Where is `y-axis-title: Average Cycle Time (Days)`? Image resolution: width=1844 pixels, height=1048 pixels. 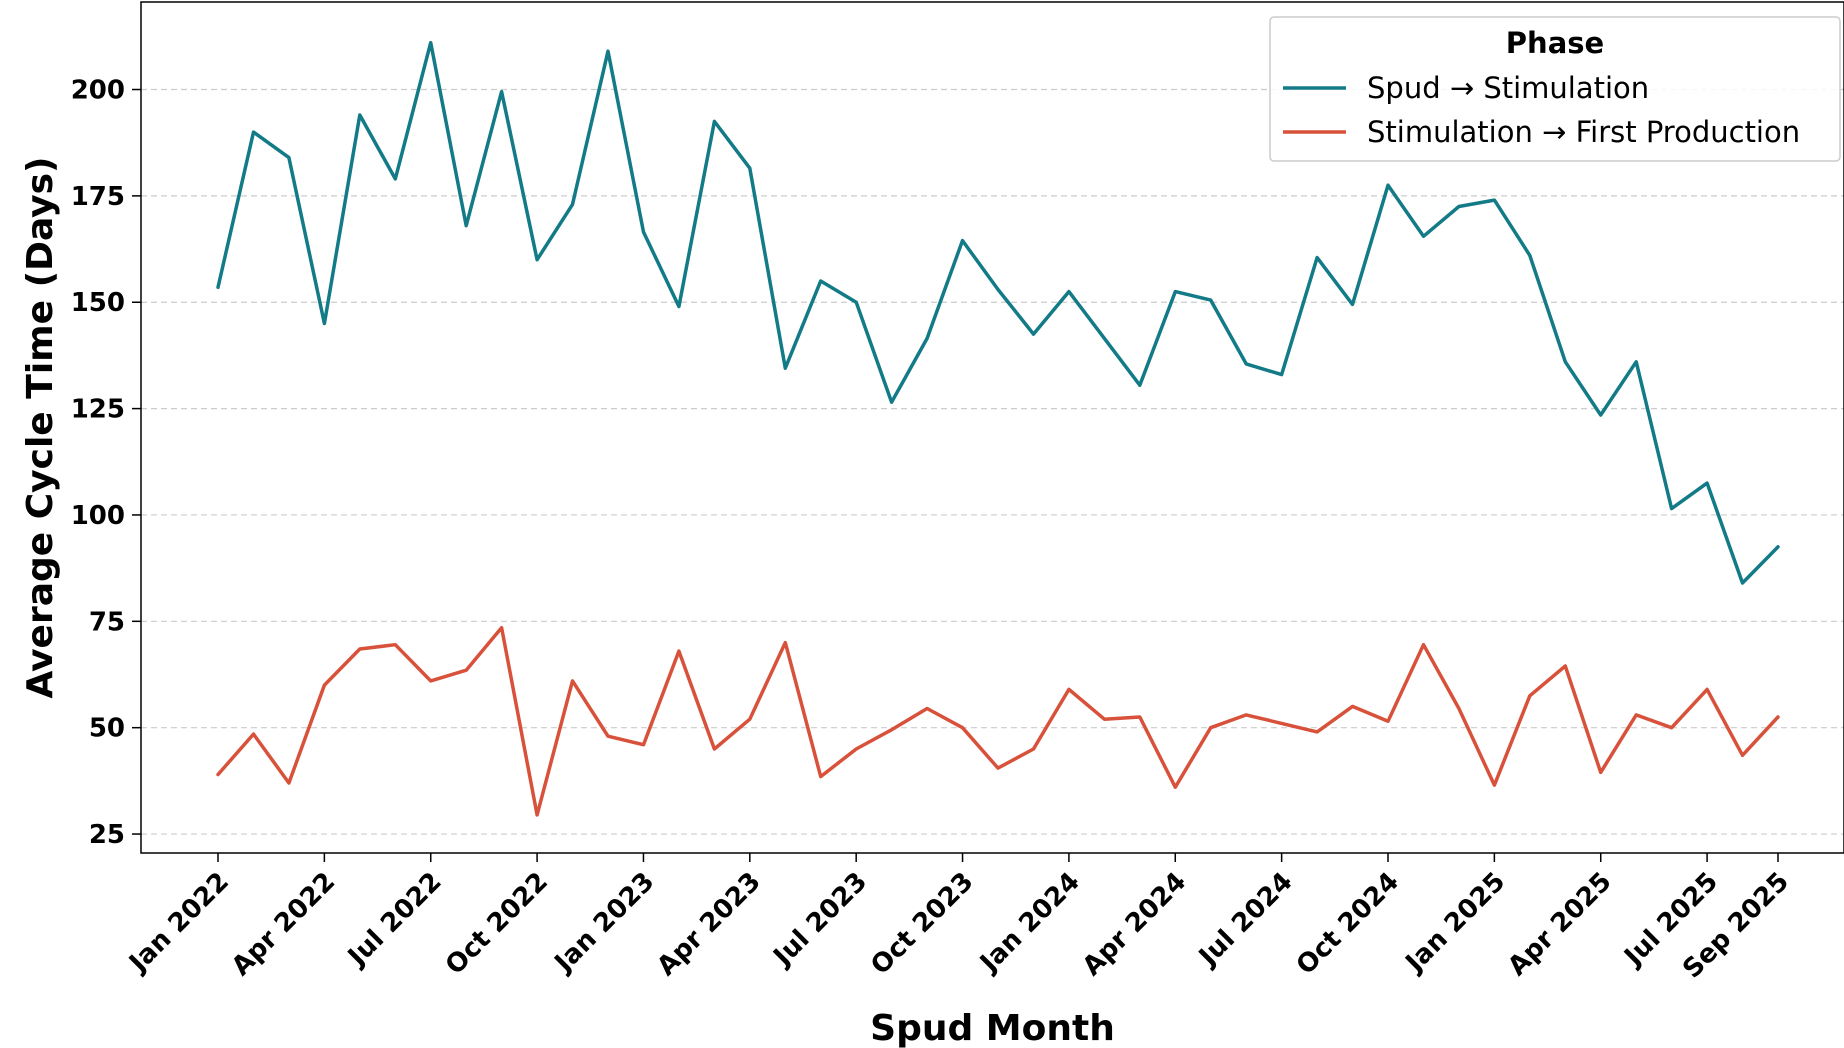
y-axis-title: Average Cycle Time (Days) is located at coordinates (40, 428).